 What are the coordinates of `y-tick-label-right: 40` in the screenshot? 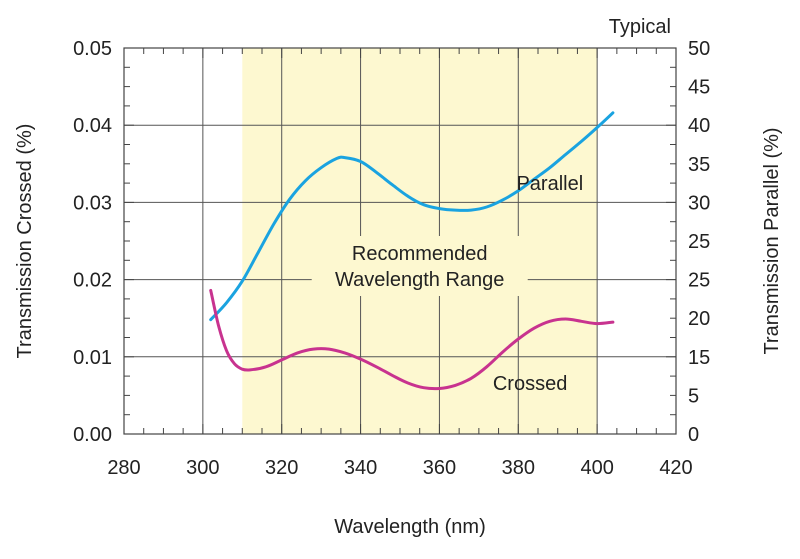 It's located at (699, 126).